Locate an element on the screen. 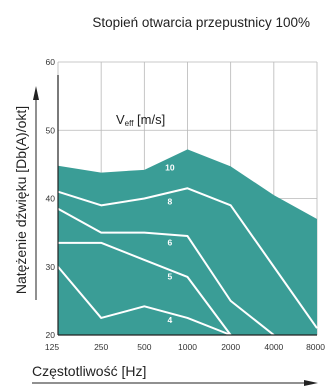 The height and width of the screenshot is (387, 326). x-tick-label: 250 is located at coordinates (101, 347).